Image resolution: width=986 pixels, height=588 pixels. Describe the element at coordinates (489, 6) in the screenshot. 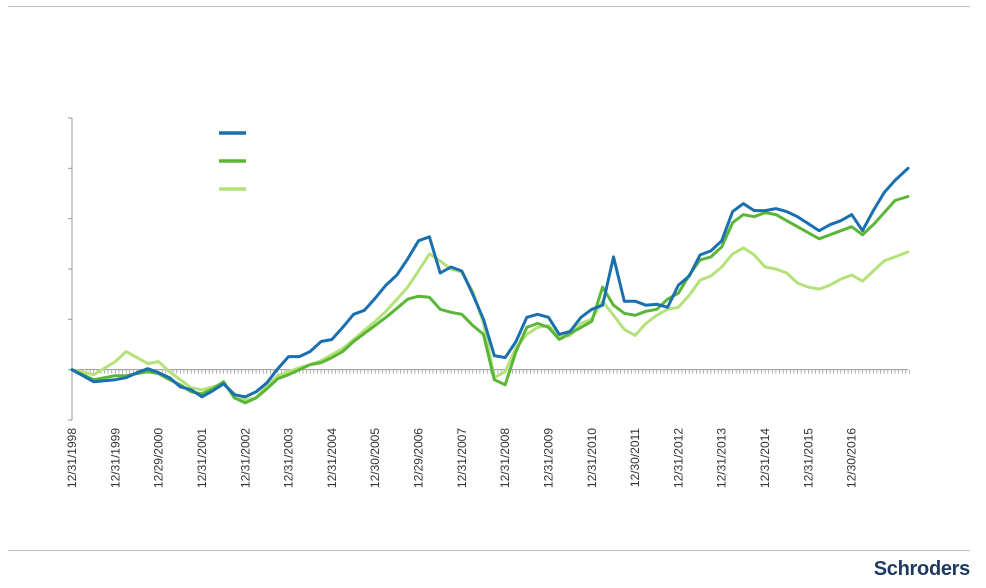

I see `top-divider` at that location.